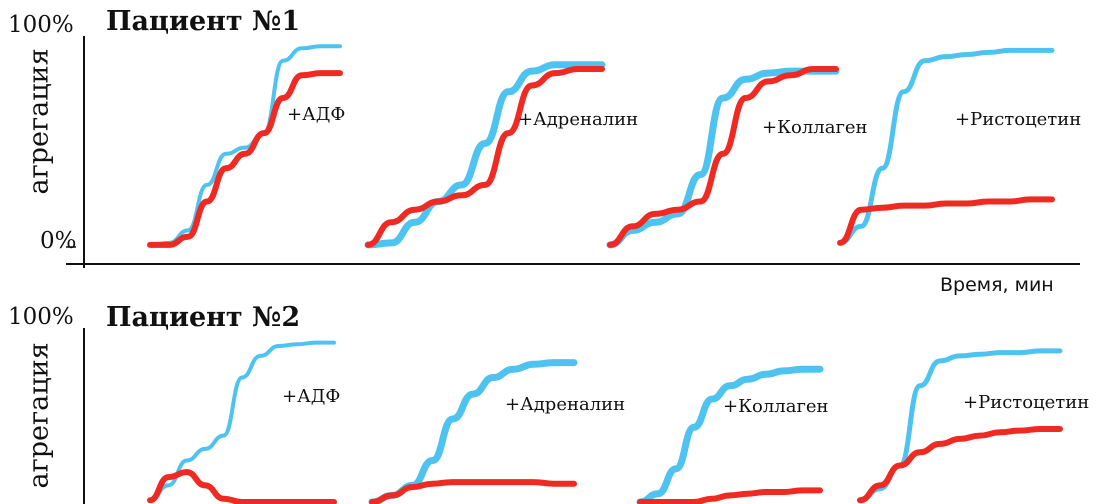 This screenshot has width=1103, height=504. Describe the element at coordinates (203, 21) in the screenshot. I see `panel-title-1: Пациент №1` at that location.